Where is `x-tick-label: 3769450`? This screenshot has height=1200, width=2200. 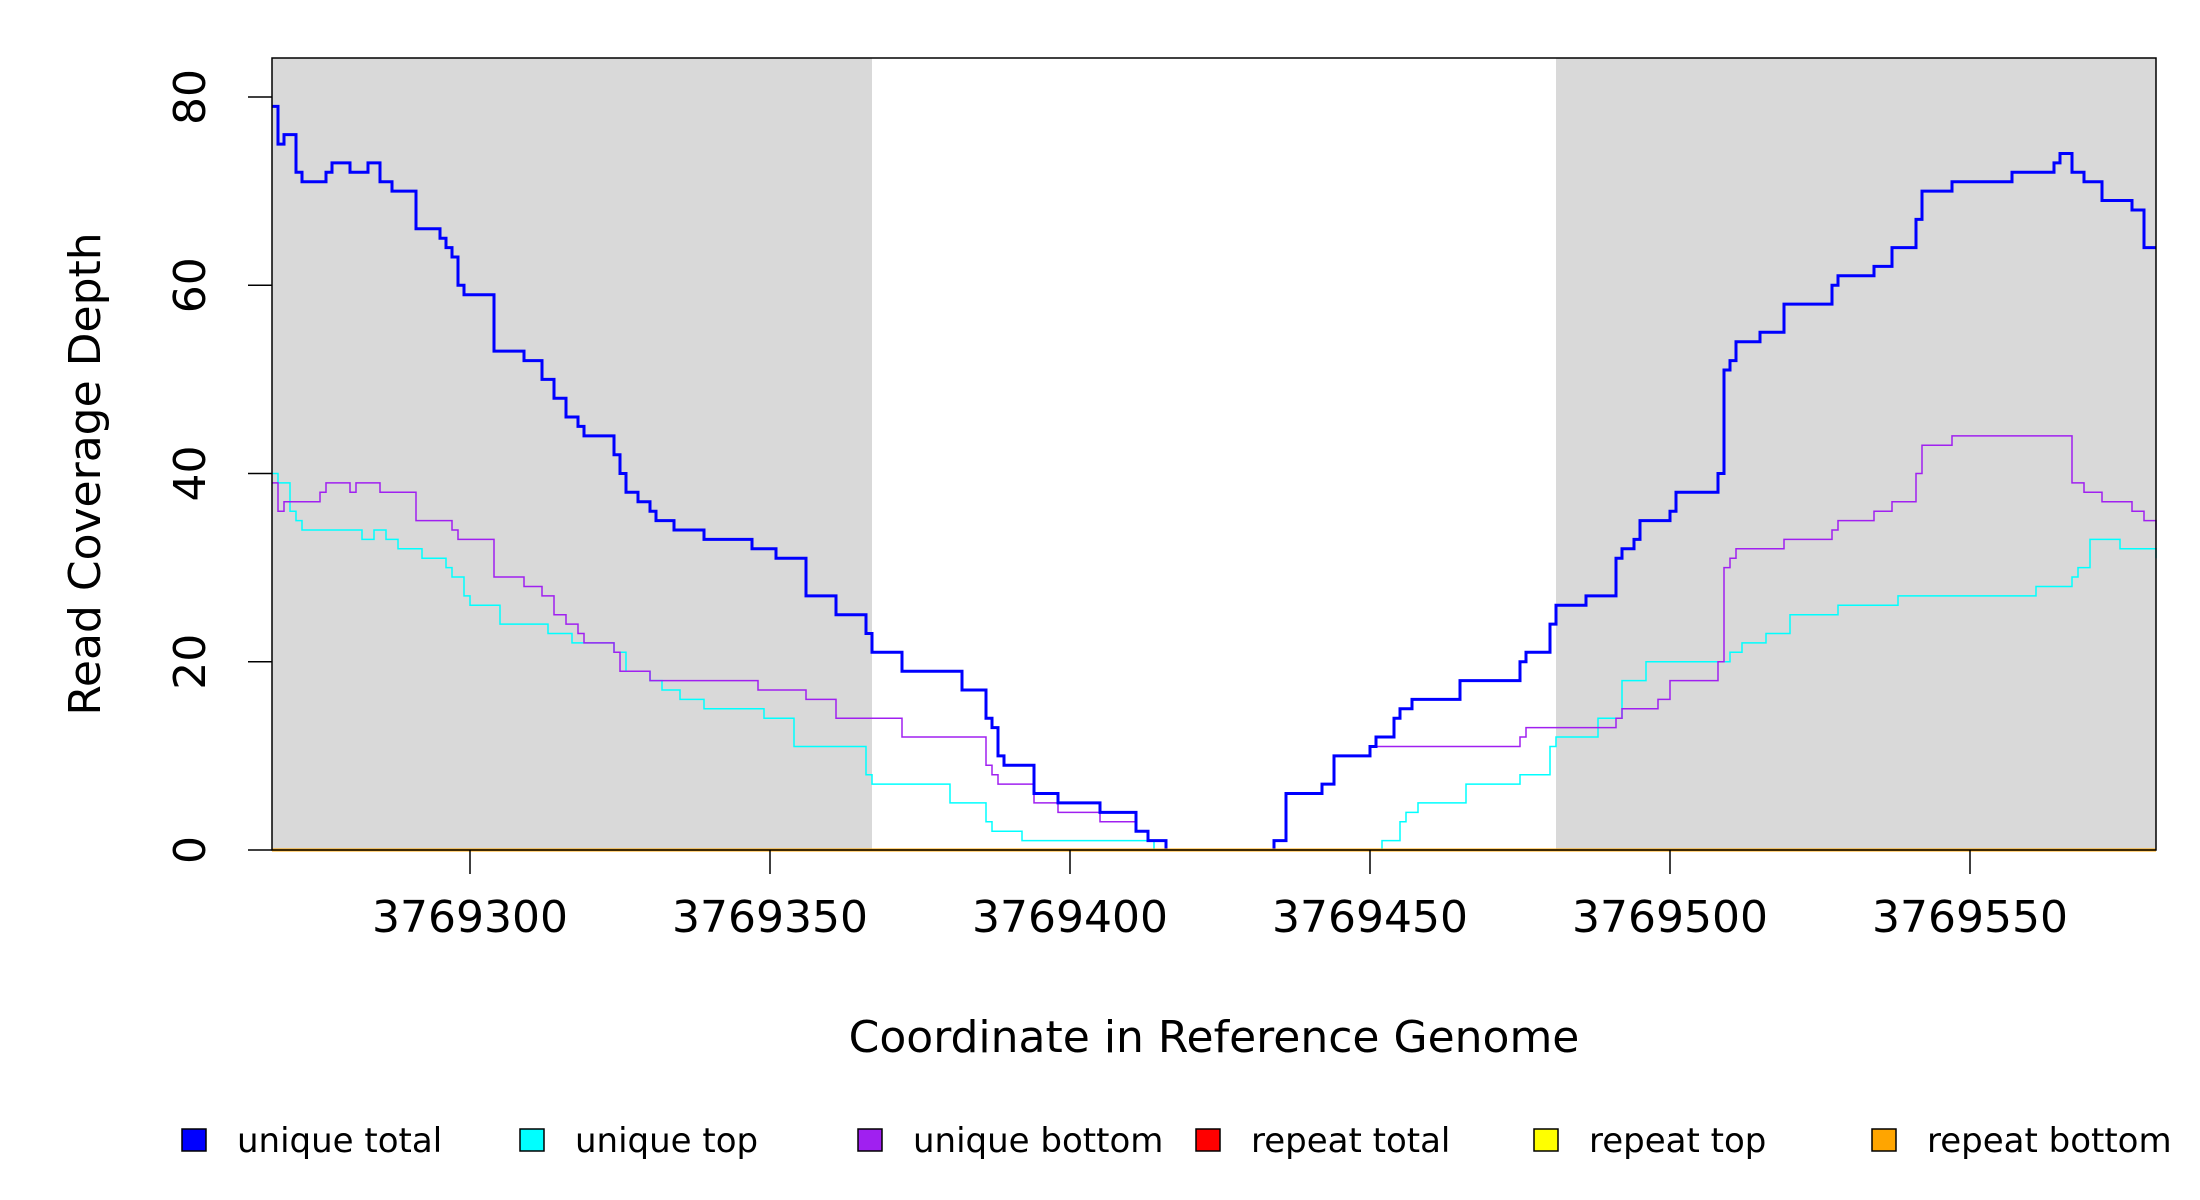 x-tick-label: 3769450 is located at coordinates (1370, 917).